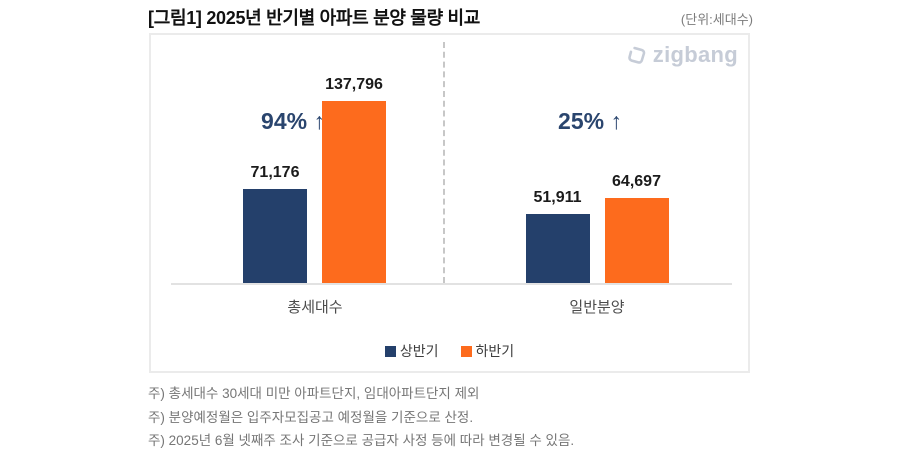 The image size is (900, 450). Describe the element at coordinates (354, 84) in the screenshot. I see `value-label-하반기-총세대수: 137,796` at that location.